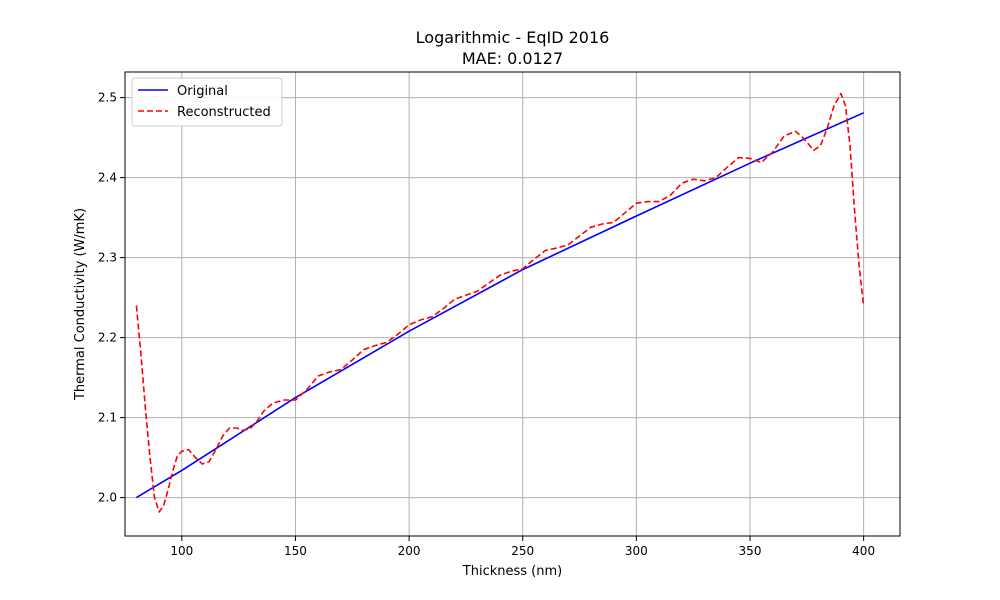 Image resolution: width=1000 pixels, height=600 pixels. What do you see at coordinates (202, 91) in the screenshot?
I see `legend-label-original: Original` at bounding box center [202, 91].